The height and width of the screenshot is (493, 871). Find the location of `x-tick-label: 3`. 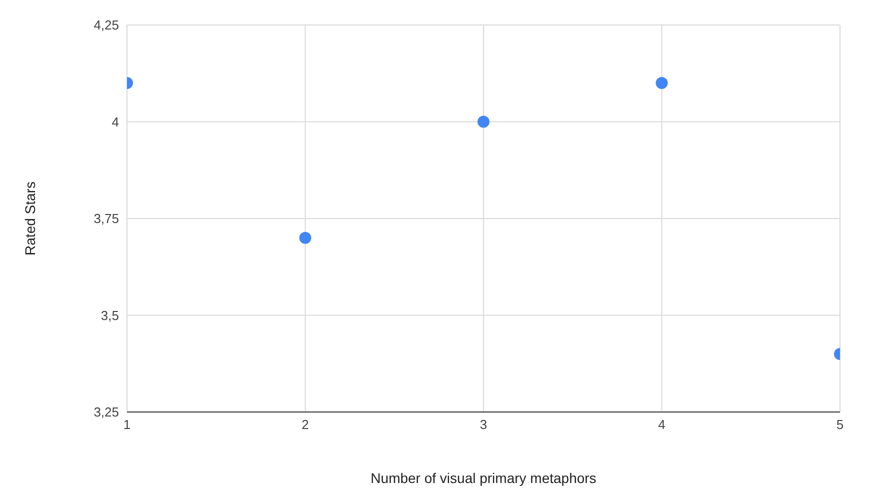

x-tick-label: 3 is located at coordinates (484, 424).